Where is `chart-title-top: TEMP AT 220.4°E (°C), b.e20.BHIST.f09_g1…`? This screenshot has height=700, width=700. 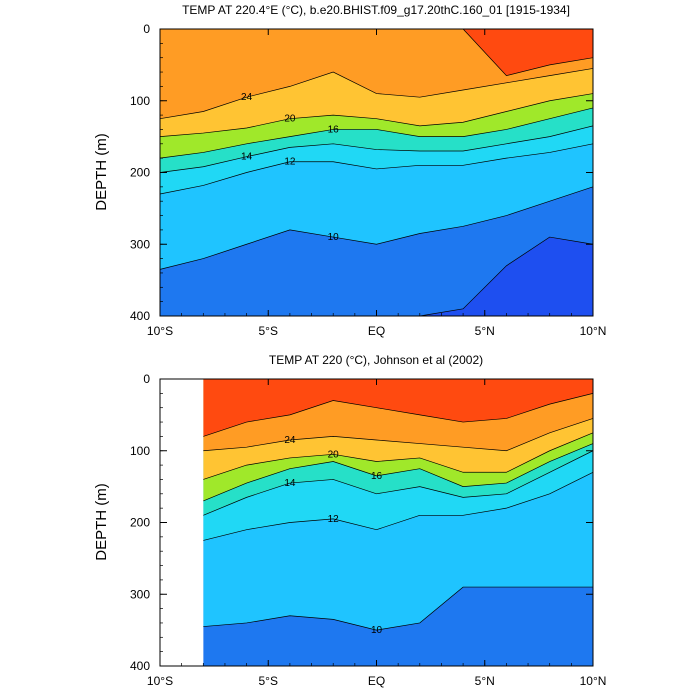 chart-title-top: TEMP AT 220.4°E (°C), b.e20.BHIST.f09_g1… is located at coordinates (376, 10).